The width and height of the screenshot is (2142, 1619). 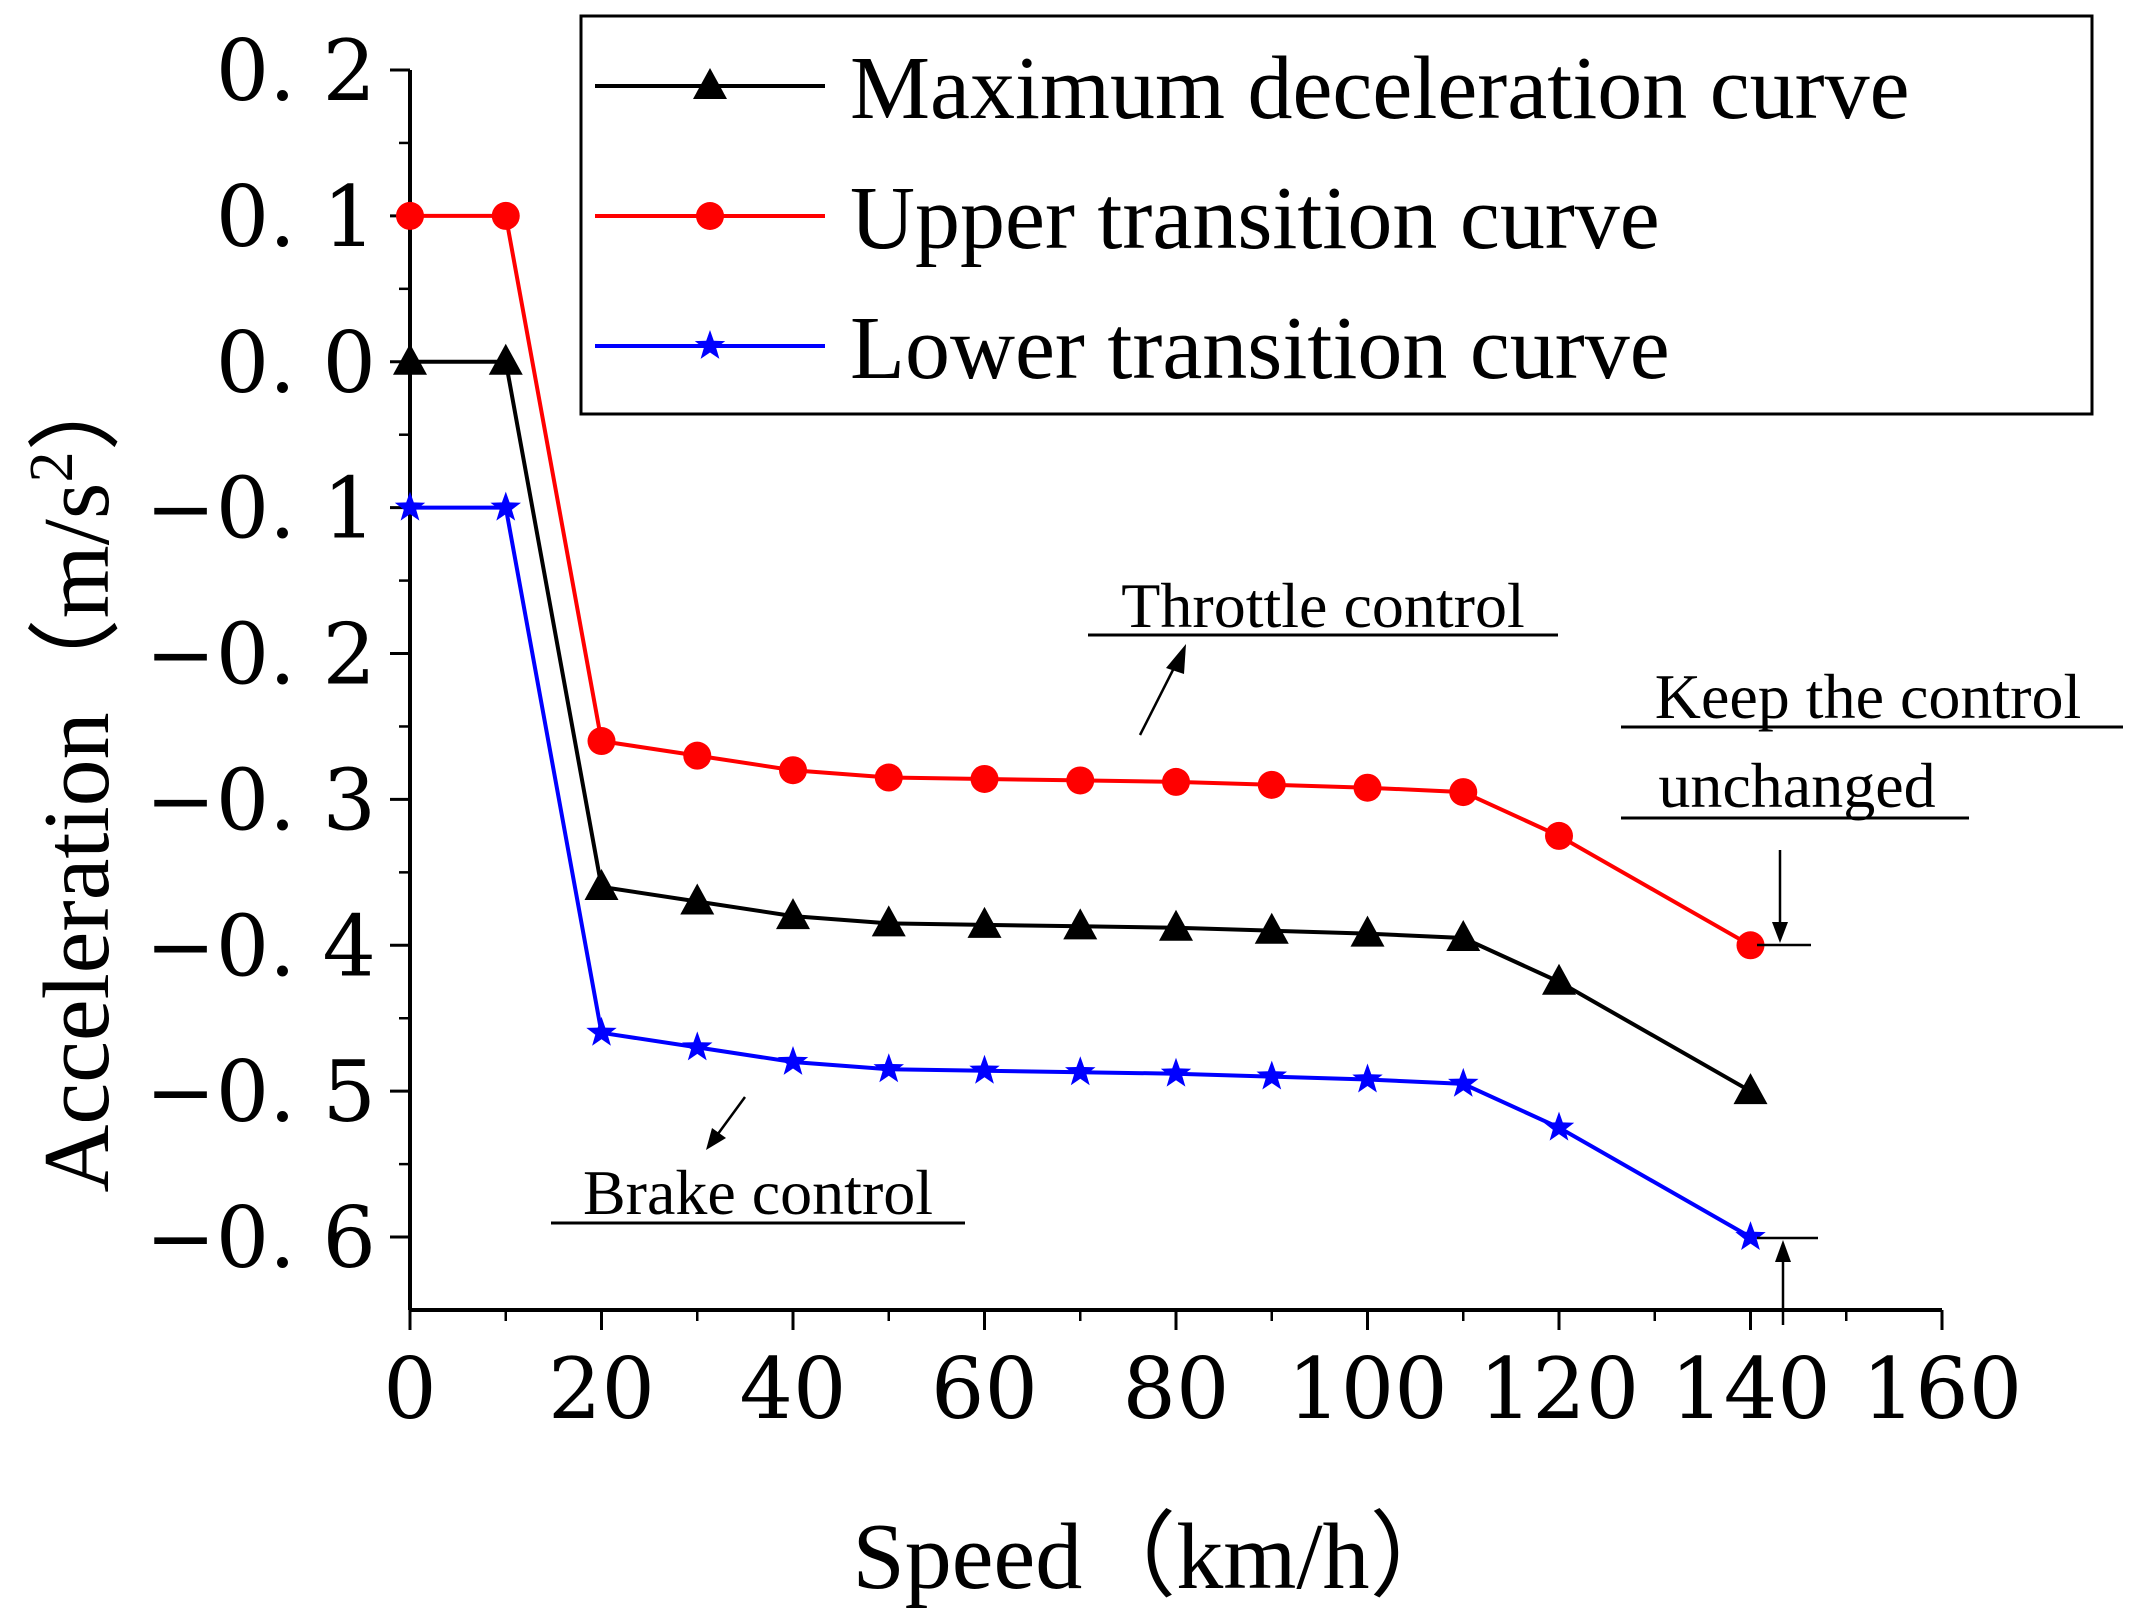 What do you see at coordinates (730, 1117) in the screenshot?
I see `brake-control-arrow` at bounding box center [730, 1117].